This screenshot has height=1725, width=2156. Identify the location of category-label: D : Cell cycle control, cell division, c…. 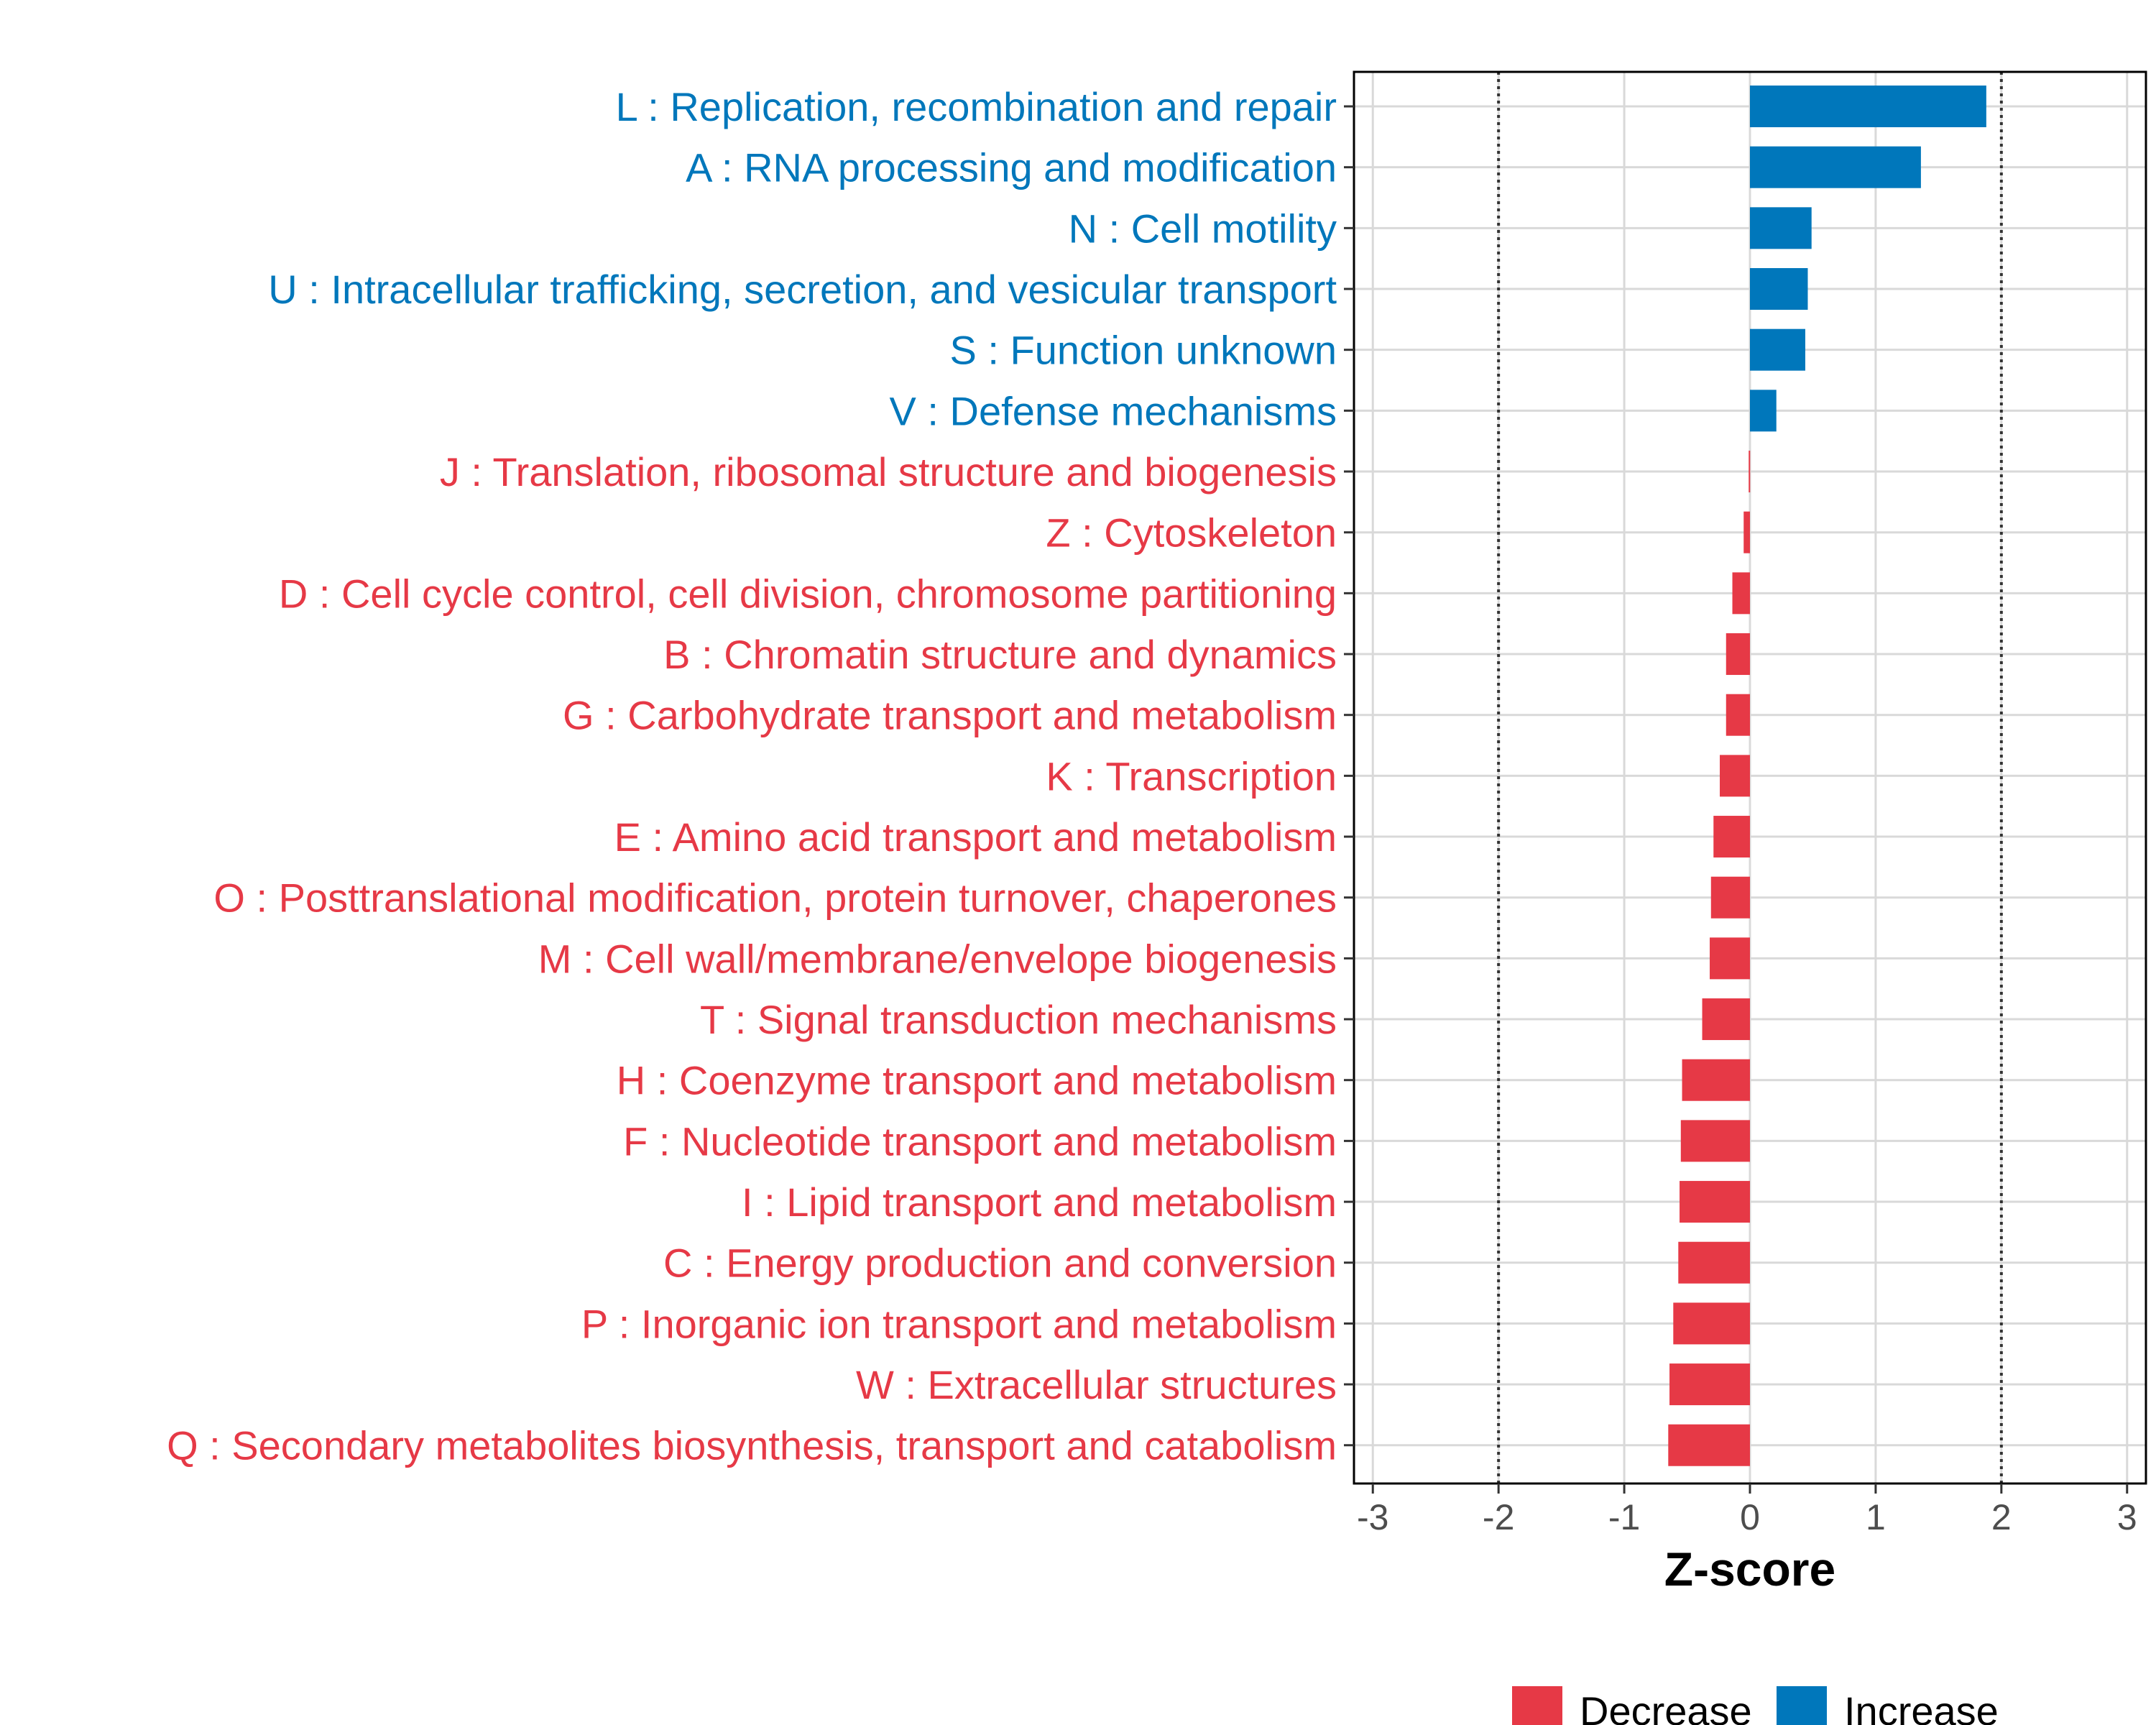
(808, 593).